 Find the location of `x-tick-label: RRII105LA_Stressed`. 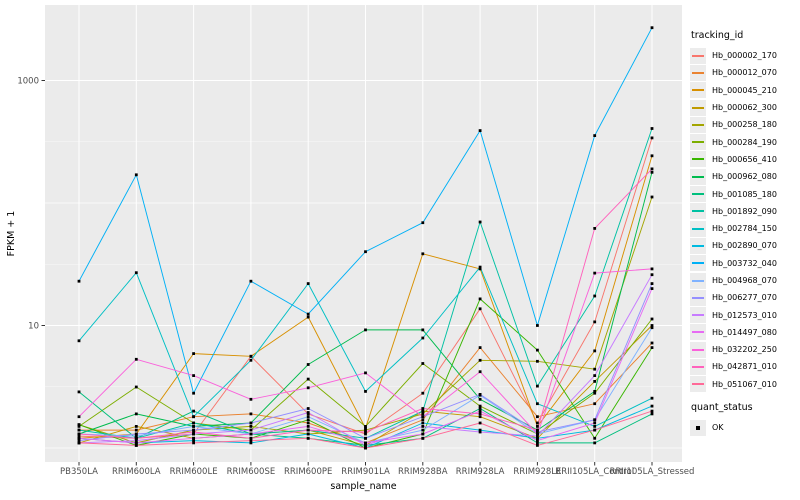

x-tick-label: RRII105LA_Stressed is located at coordinates (652, 472).